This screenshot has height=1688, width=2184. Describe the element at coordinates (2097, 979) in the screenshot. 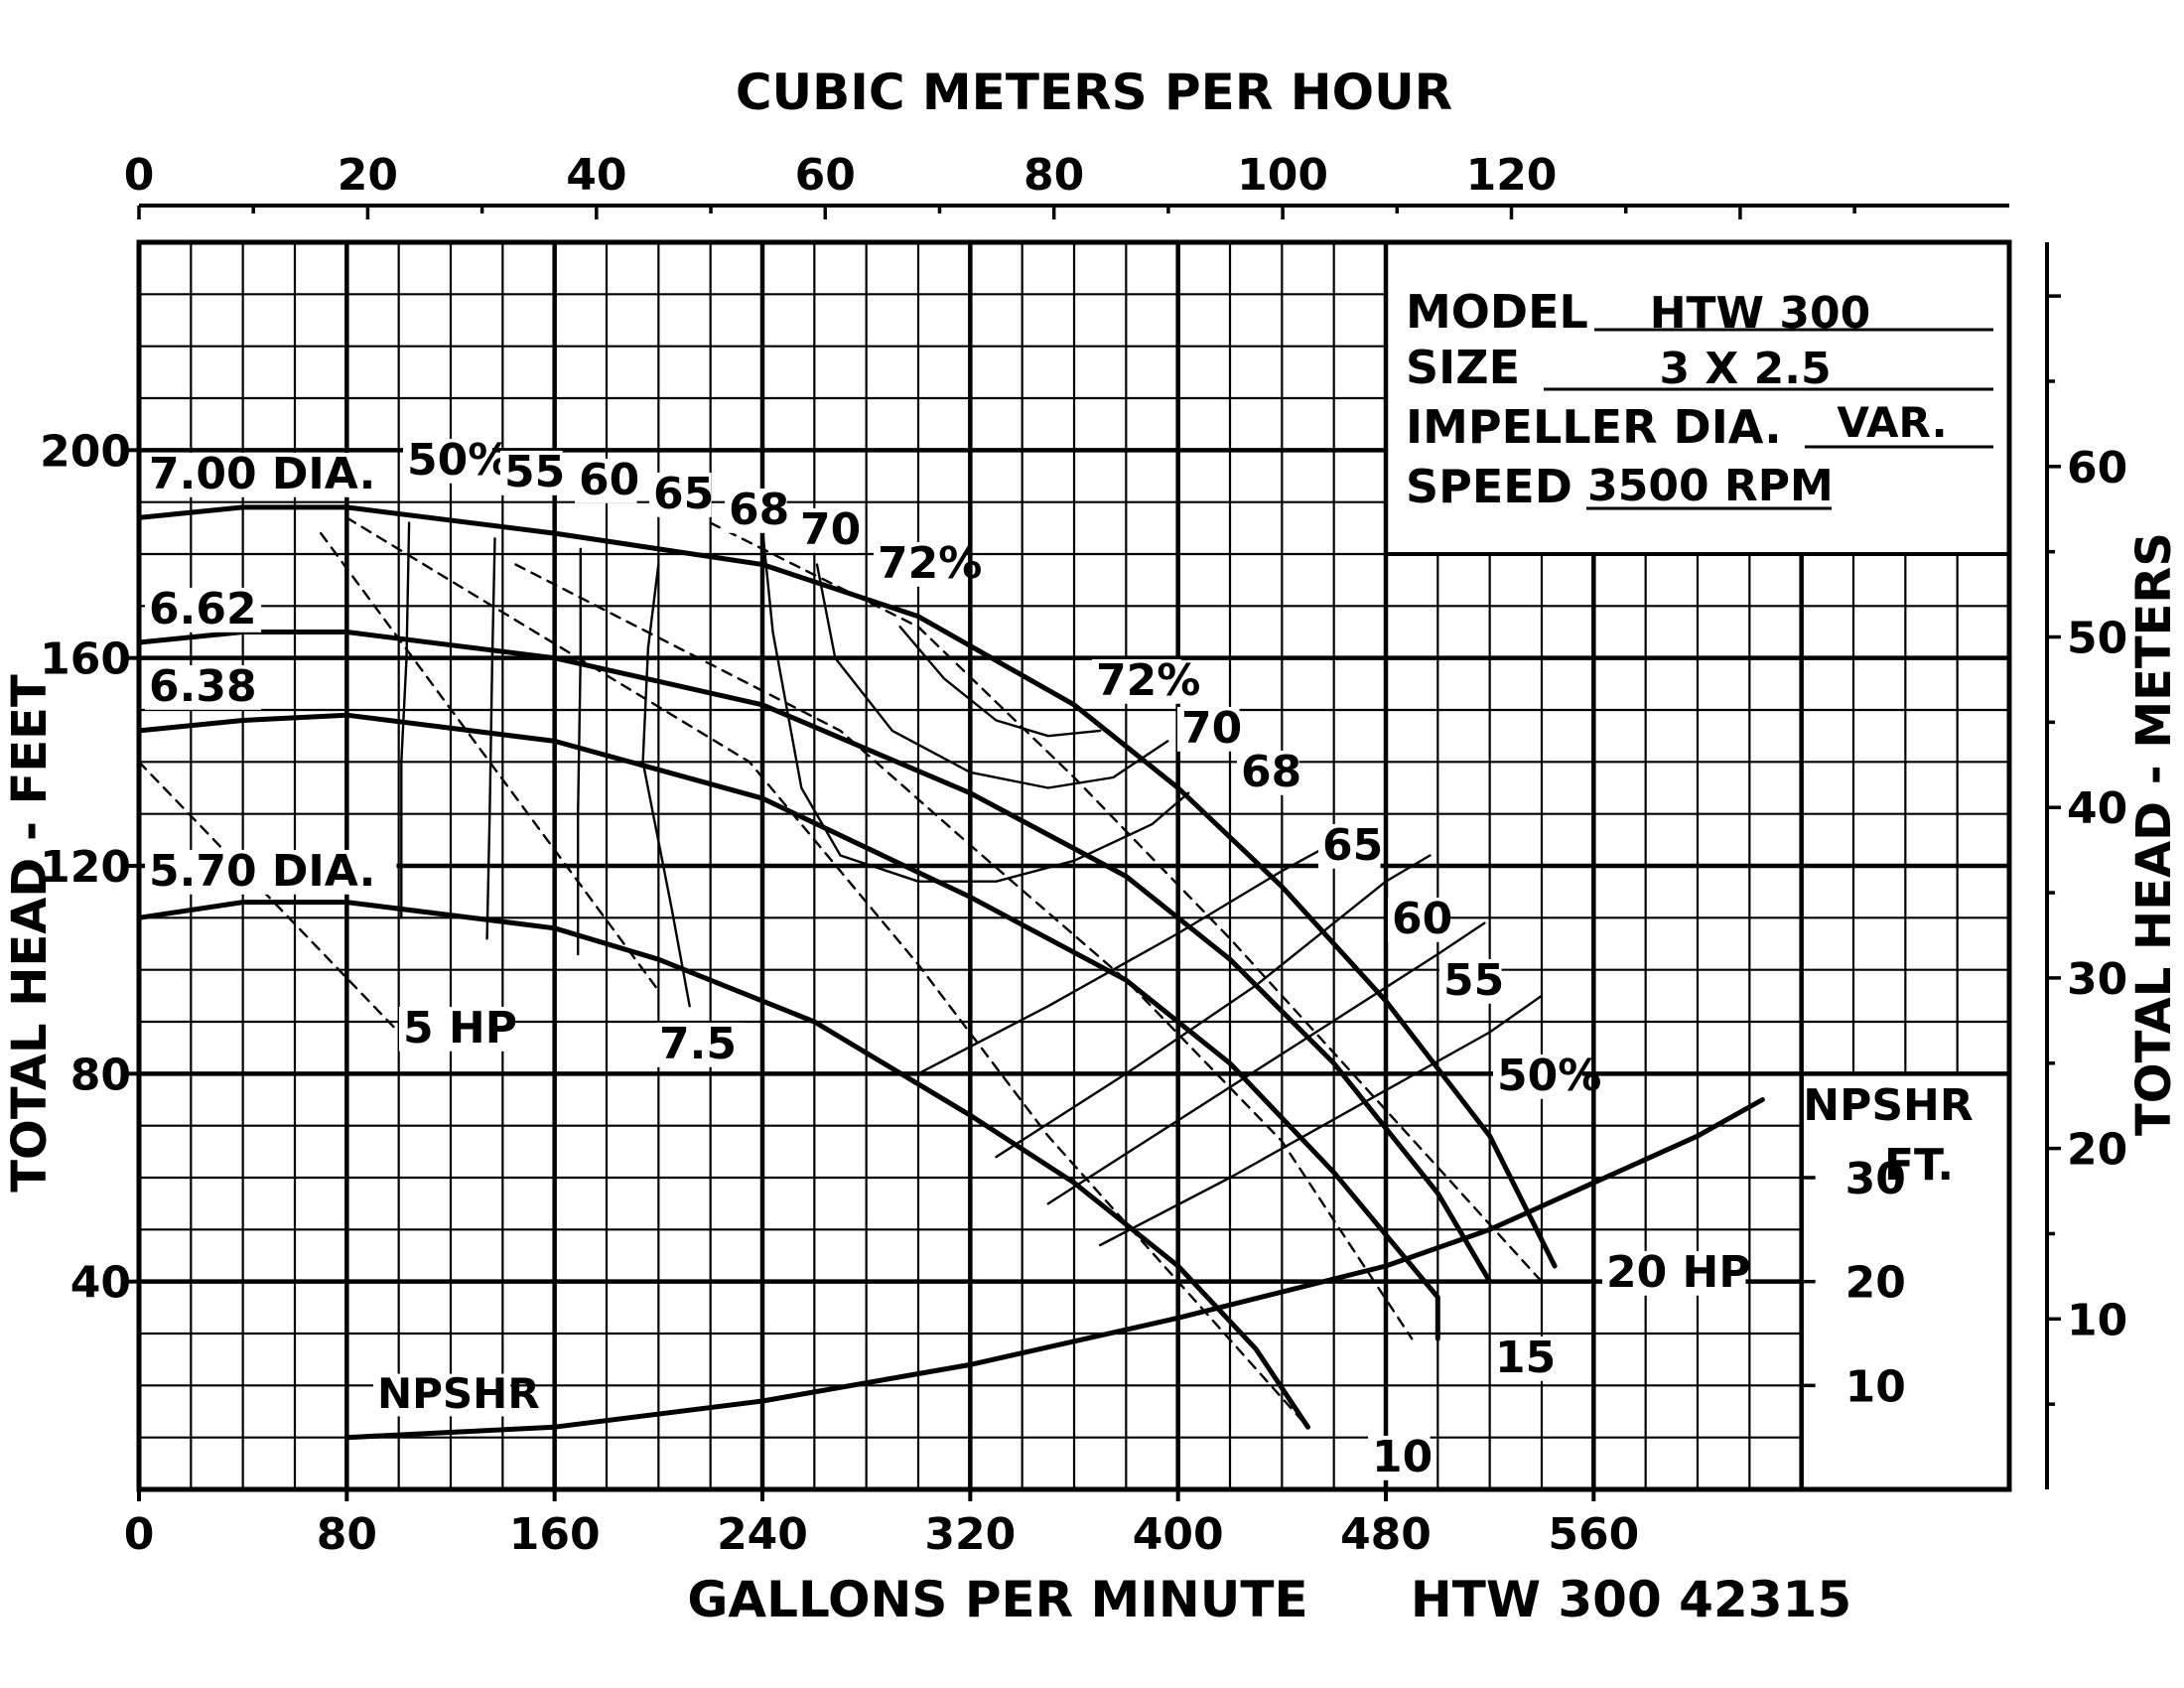

I see `right-tick-label: 30` at that location.